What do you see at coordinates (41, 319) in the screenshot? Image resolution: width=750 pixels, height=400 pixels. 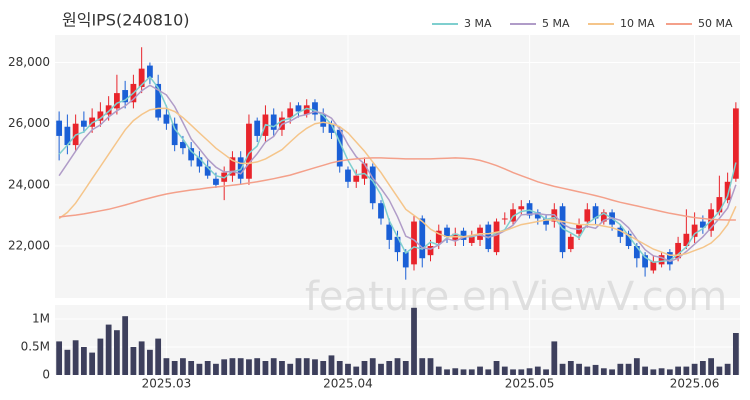 I see `y-tick-label: 1M` at bounding box center [41, 319].